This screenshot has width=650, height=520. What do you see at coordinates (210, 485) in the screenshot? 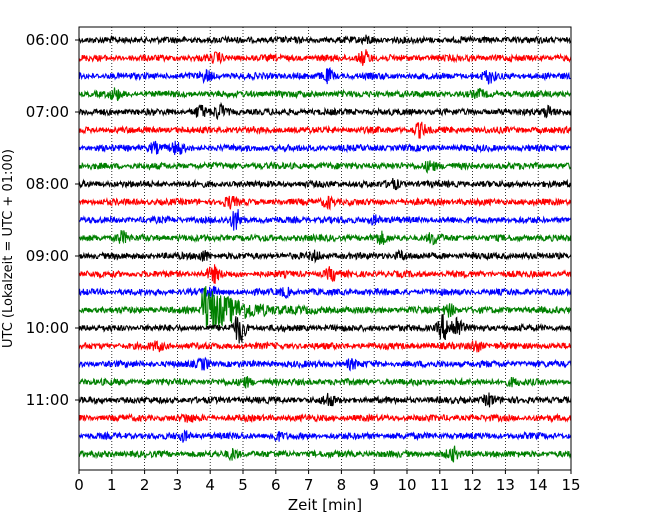
I see `x-tick-label: 4` at bounding box center [210, 485].